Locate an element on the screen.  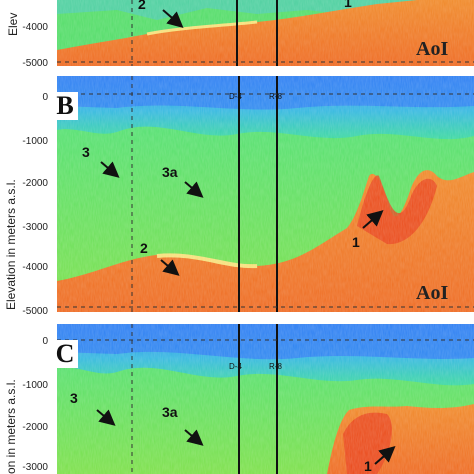
panel-a-section is located at coordinates (265, 33).